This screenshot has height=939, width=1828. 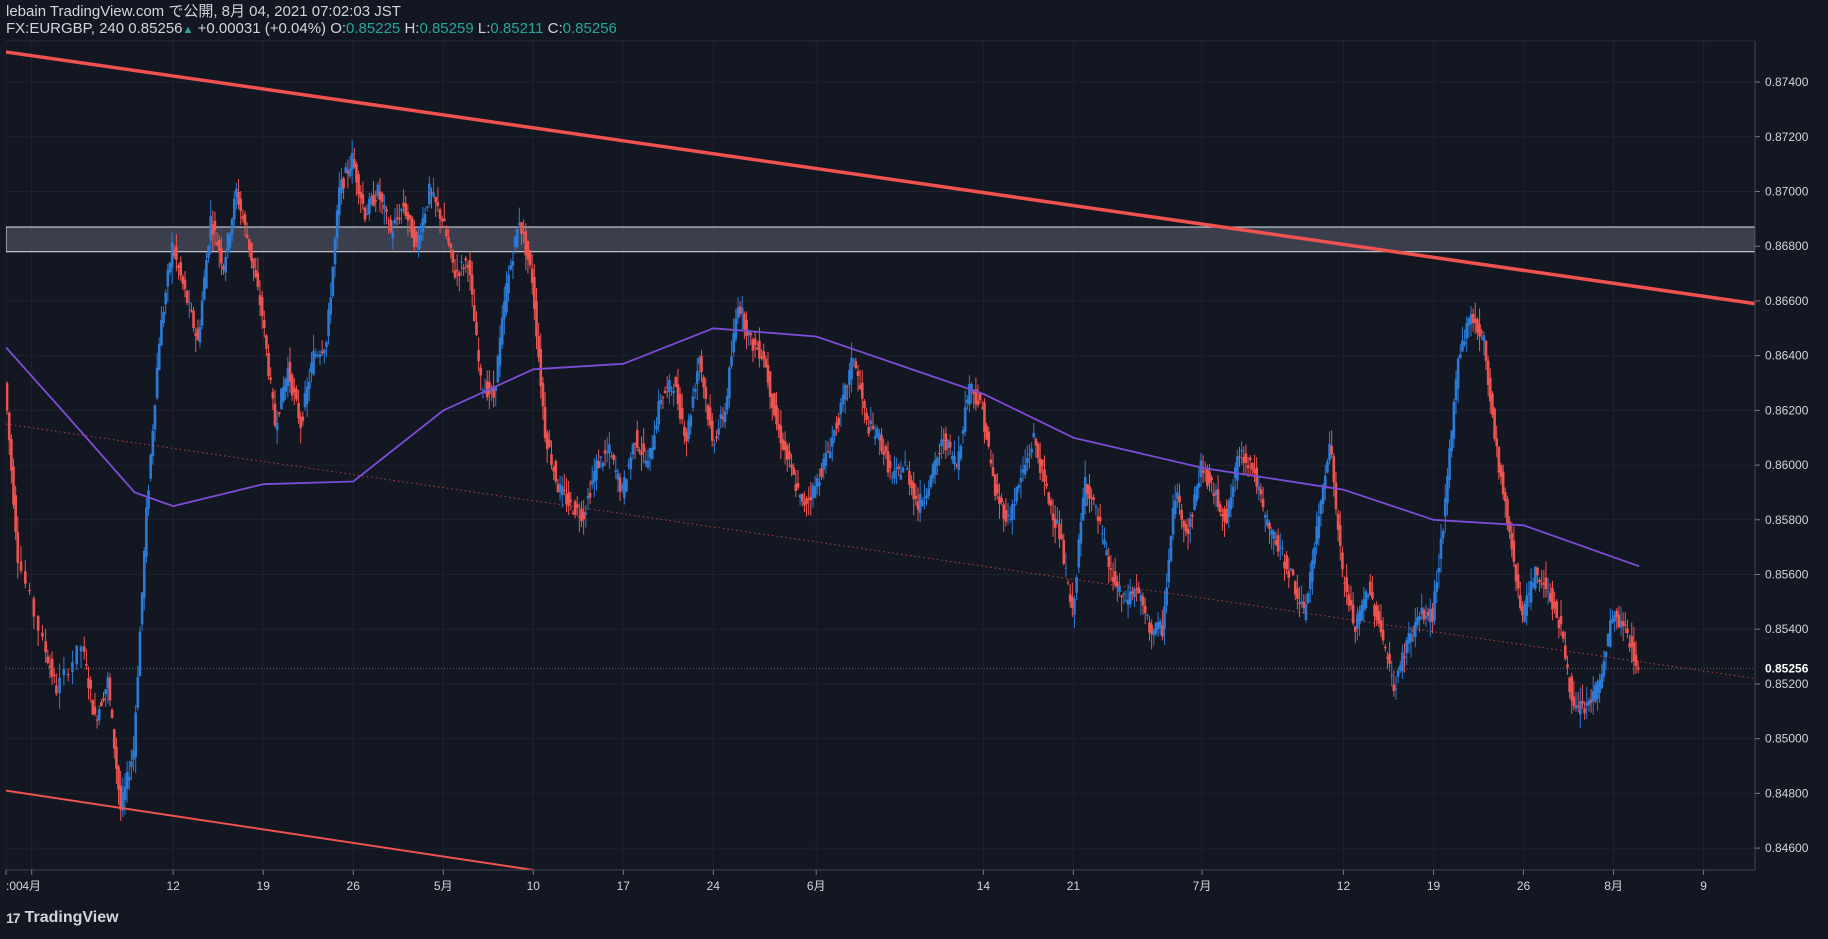 What do you see at coordinates (446, 28) in the screenshot?
I see `high-value: 0.85259` at bounding box center [446, 28].